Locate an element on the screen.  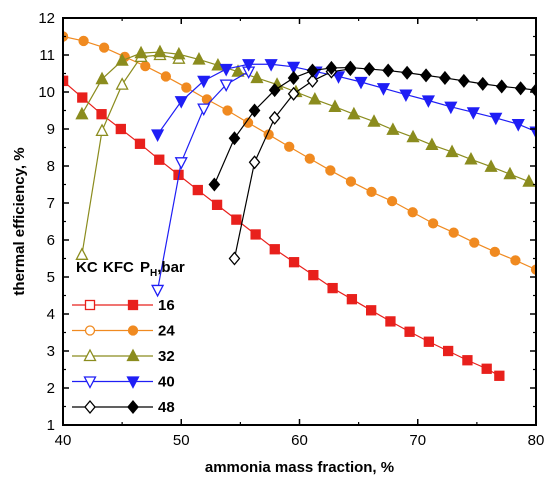
y-tick-label: 1 is located at coordinates (51, 425).